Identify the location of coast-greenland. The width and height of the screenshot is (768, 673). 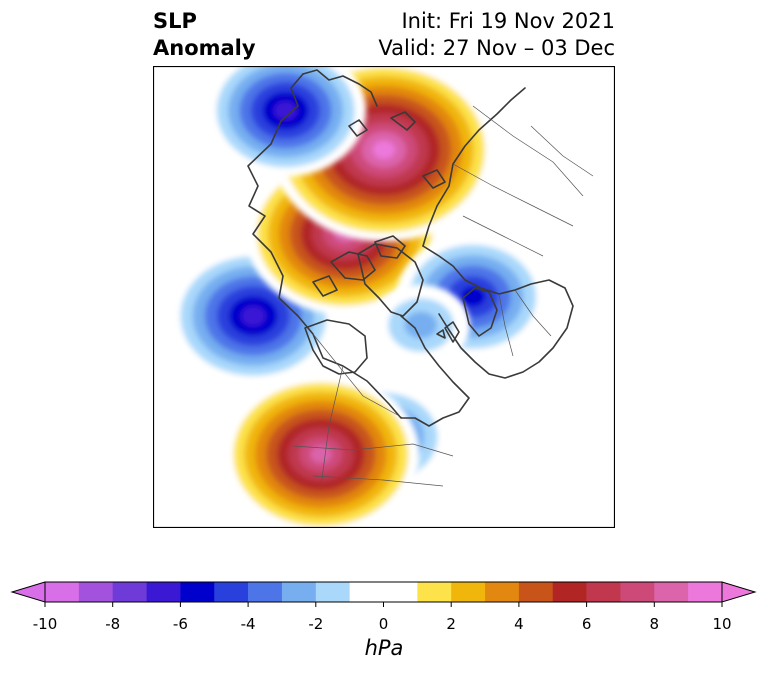
(390, 280).